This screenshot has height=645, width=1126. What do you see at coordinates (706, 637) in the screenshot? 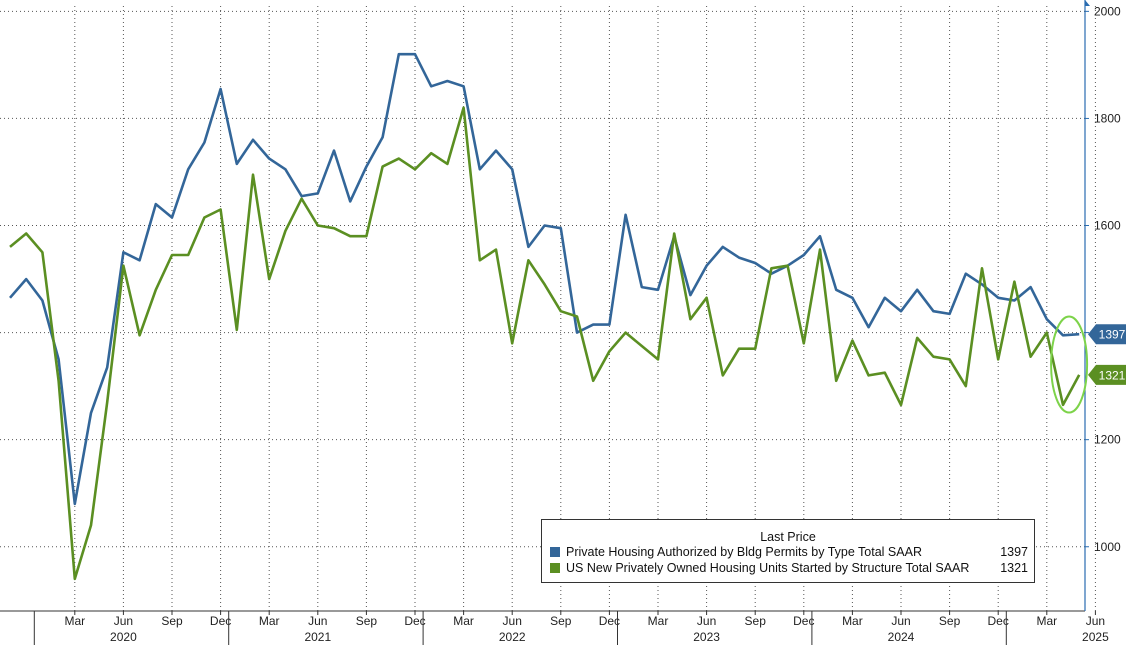
I see `year-label: 2023` at bounding box center [706, 637].